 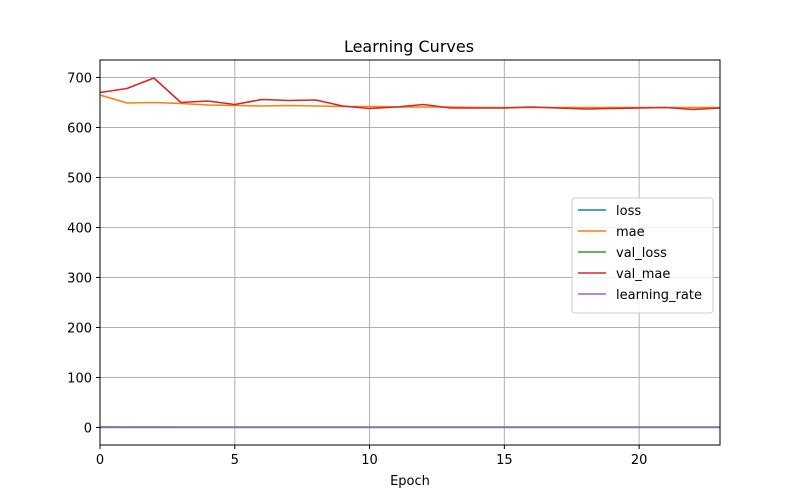 What do you see at coordinates (504, 460) in the screenshot?
I see `x-tick-label: 15` at bounding box center [504, 460].